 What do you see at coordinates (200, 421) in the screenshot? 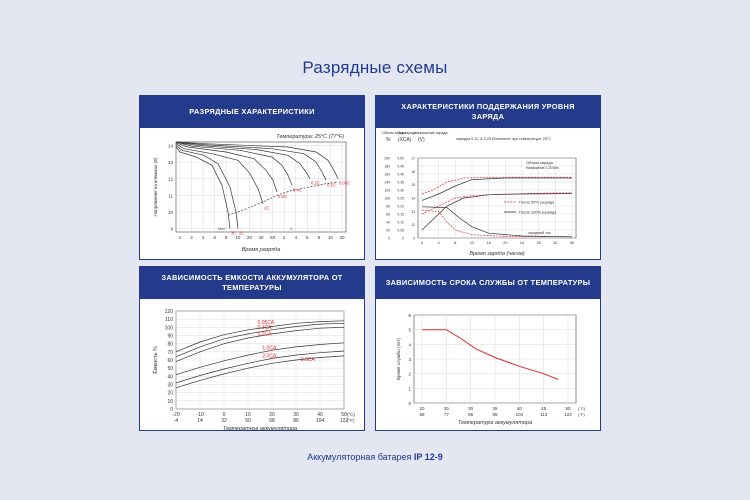
I see `x-tick-label-f: 14` at bounding box center [200, 421].